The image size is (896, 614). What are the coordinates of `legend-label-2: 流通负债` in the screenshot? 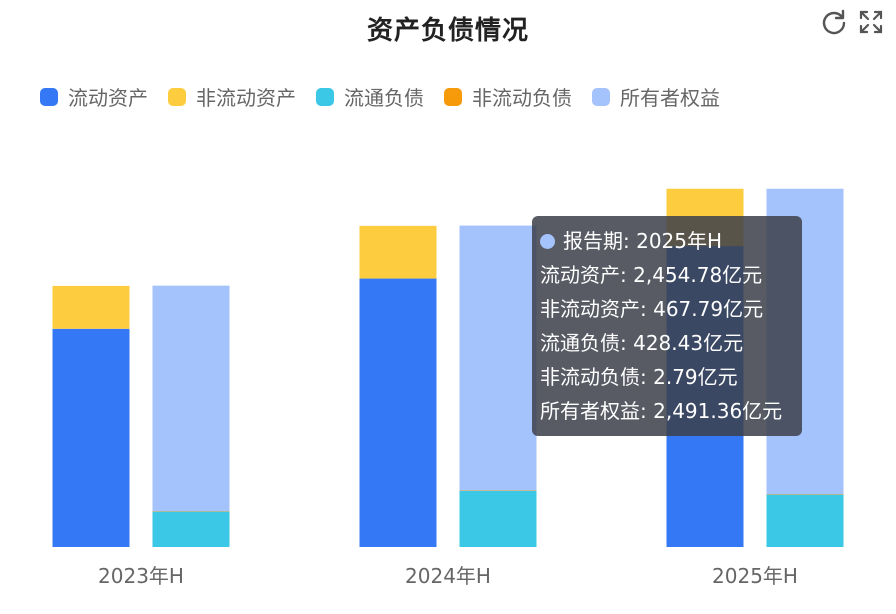 It's located at (384, 98).